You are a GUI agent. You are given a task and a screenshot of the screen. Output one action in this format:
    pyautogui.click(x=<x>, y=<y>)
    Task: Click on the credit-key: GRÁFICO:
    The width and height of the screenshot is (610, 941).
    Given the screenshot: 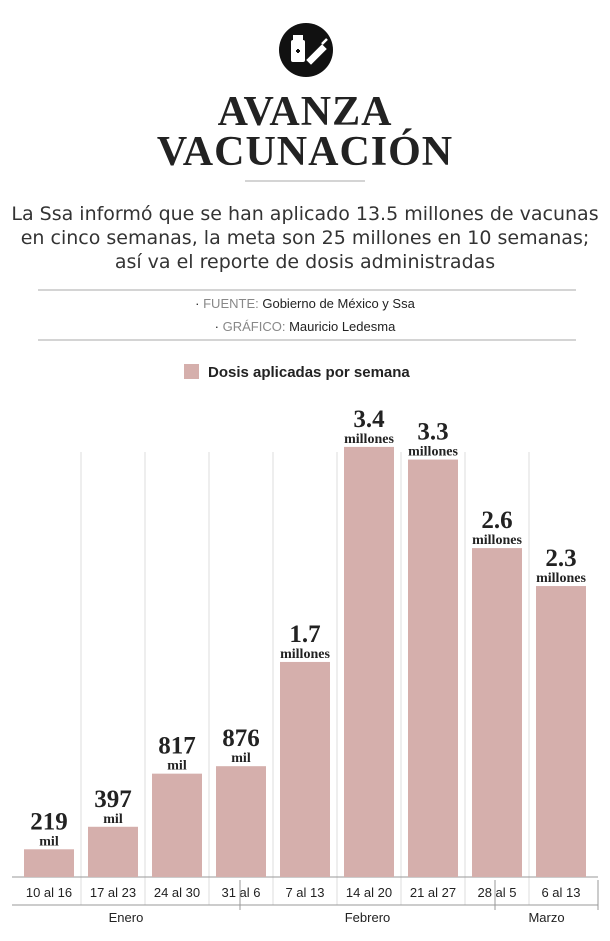 What is the action you would take?
    pyautogui.click(x=254, y=326)
    